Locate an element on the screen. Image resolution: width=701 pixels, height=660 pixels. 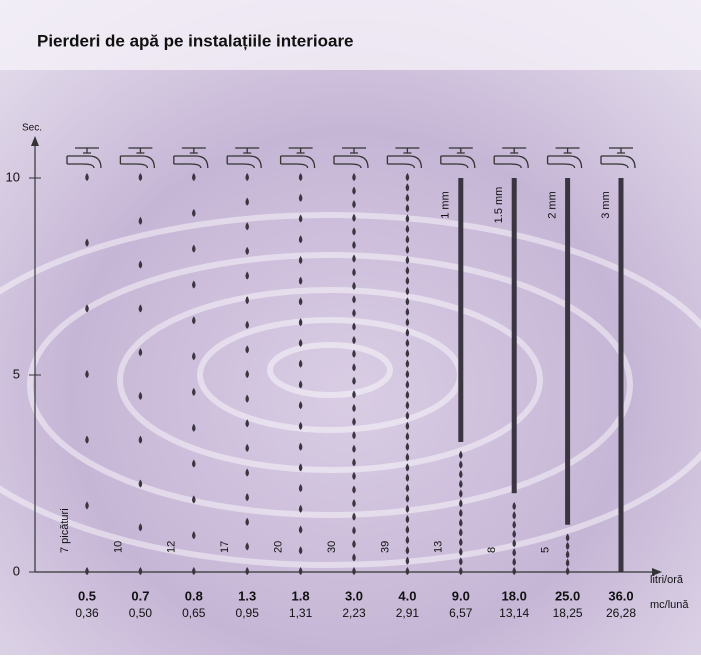
title-band is located at coordinates (350, 35).